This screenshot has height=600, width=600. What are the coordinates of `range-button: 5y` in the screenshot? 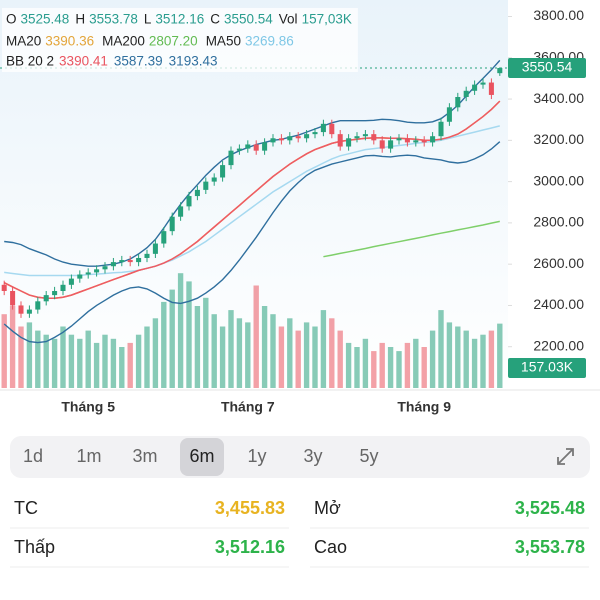 It's located at (368, 456).